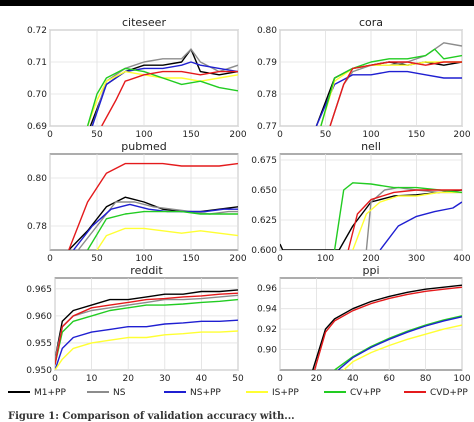 This screenshot has height=422, width=474. Describe the element at coordinates (416, 259) in the screenshot. I see `x-tick-label: 300` at that location.